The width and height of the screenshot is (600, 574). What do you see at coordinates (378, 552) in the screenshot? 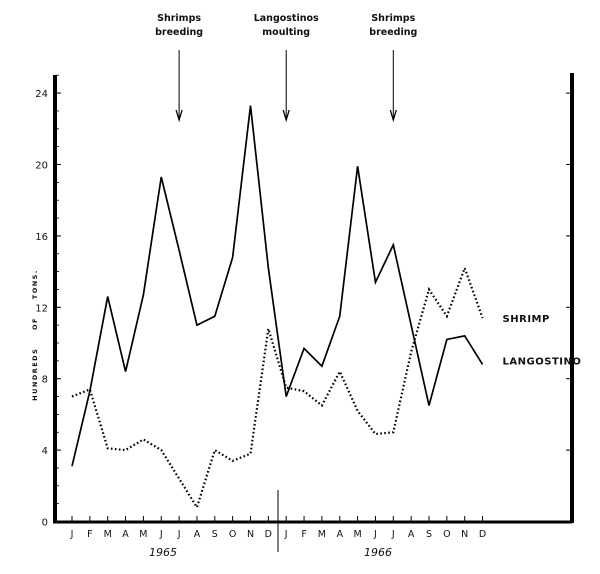
I see `year-label: 1966` at bounding box center [378, 552].